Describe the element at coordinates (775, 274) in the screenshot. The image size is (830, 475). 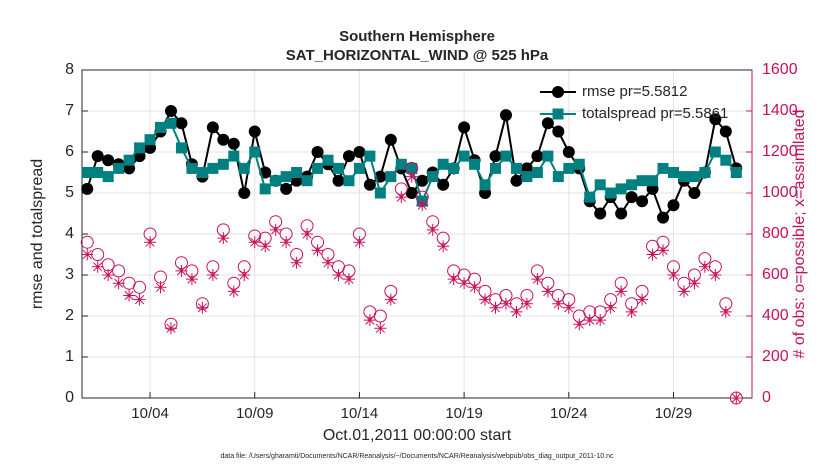
I see `y2-tick-label: 600` at that location.